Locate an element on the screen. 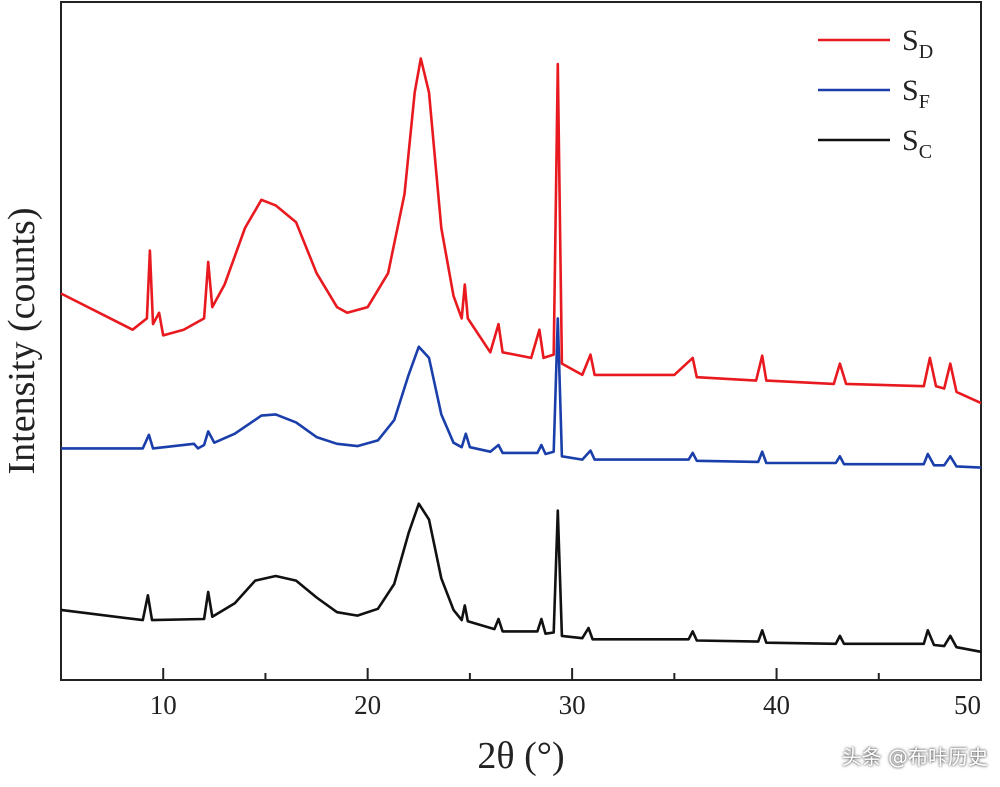 This screenshot has width=1000, height=787. watermark-text: 头条 @布咔历史 is located at coordinates (914, 757).